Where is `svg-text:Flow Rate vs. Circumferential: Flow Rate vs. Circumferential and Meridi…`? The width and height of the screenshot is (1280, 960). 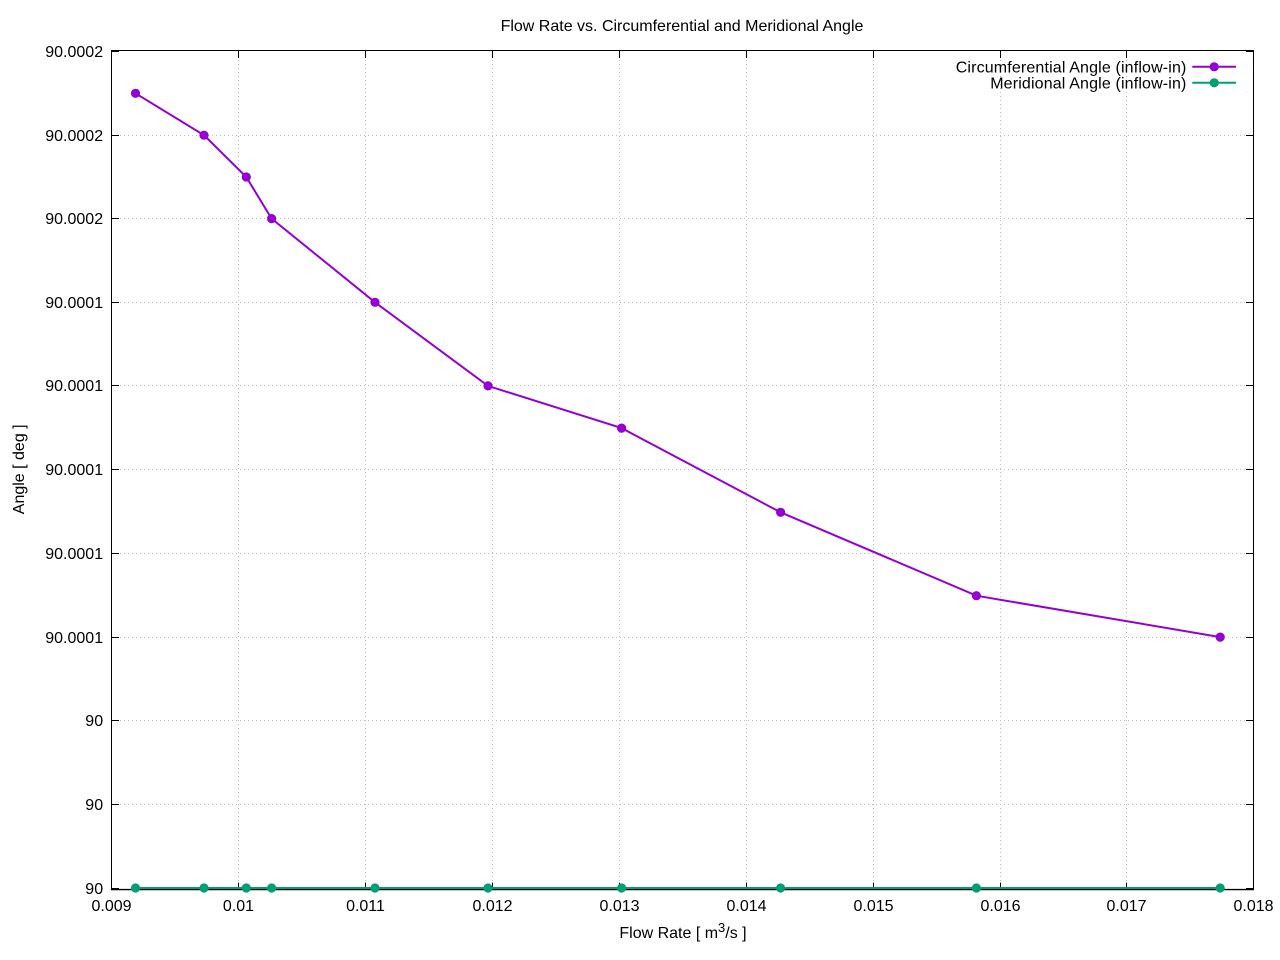
svg-text:Flow Rate vs. Circumferential: Flow Rate vs. Circumferential and Meridi… is located at coordinates (682, 26).